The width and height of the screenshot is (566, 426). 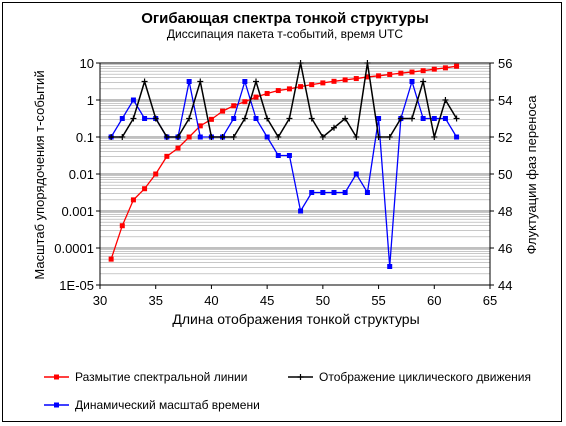 I want to click on y-left-tick-label: 0.0001, so click(x=74, y=248).